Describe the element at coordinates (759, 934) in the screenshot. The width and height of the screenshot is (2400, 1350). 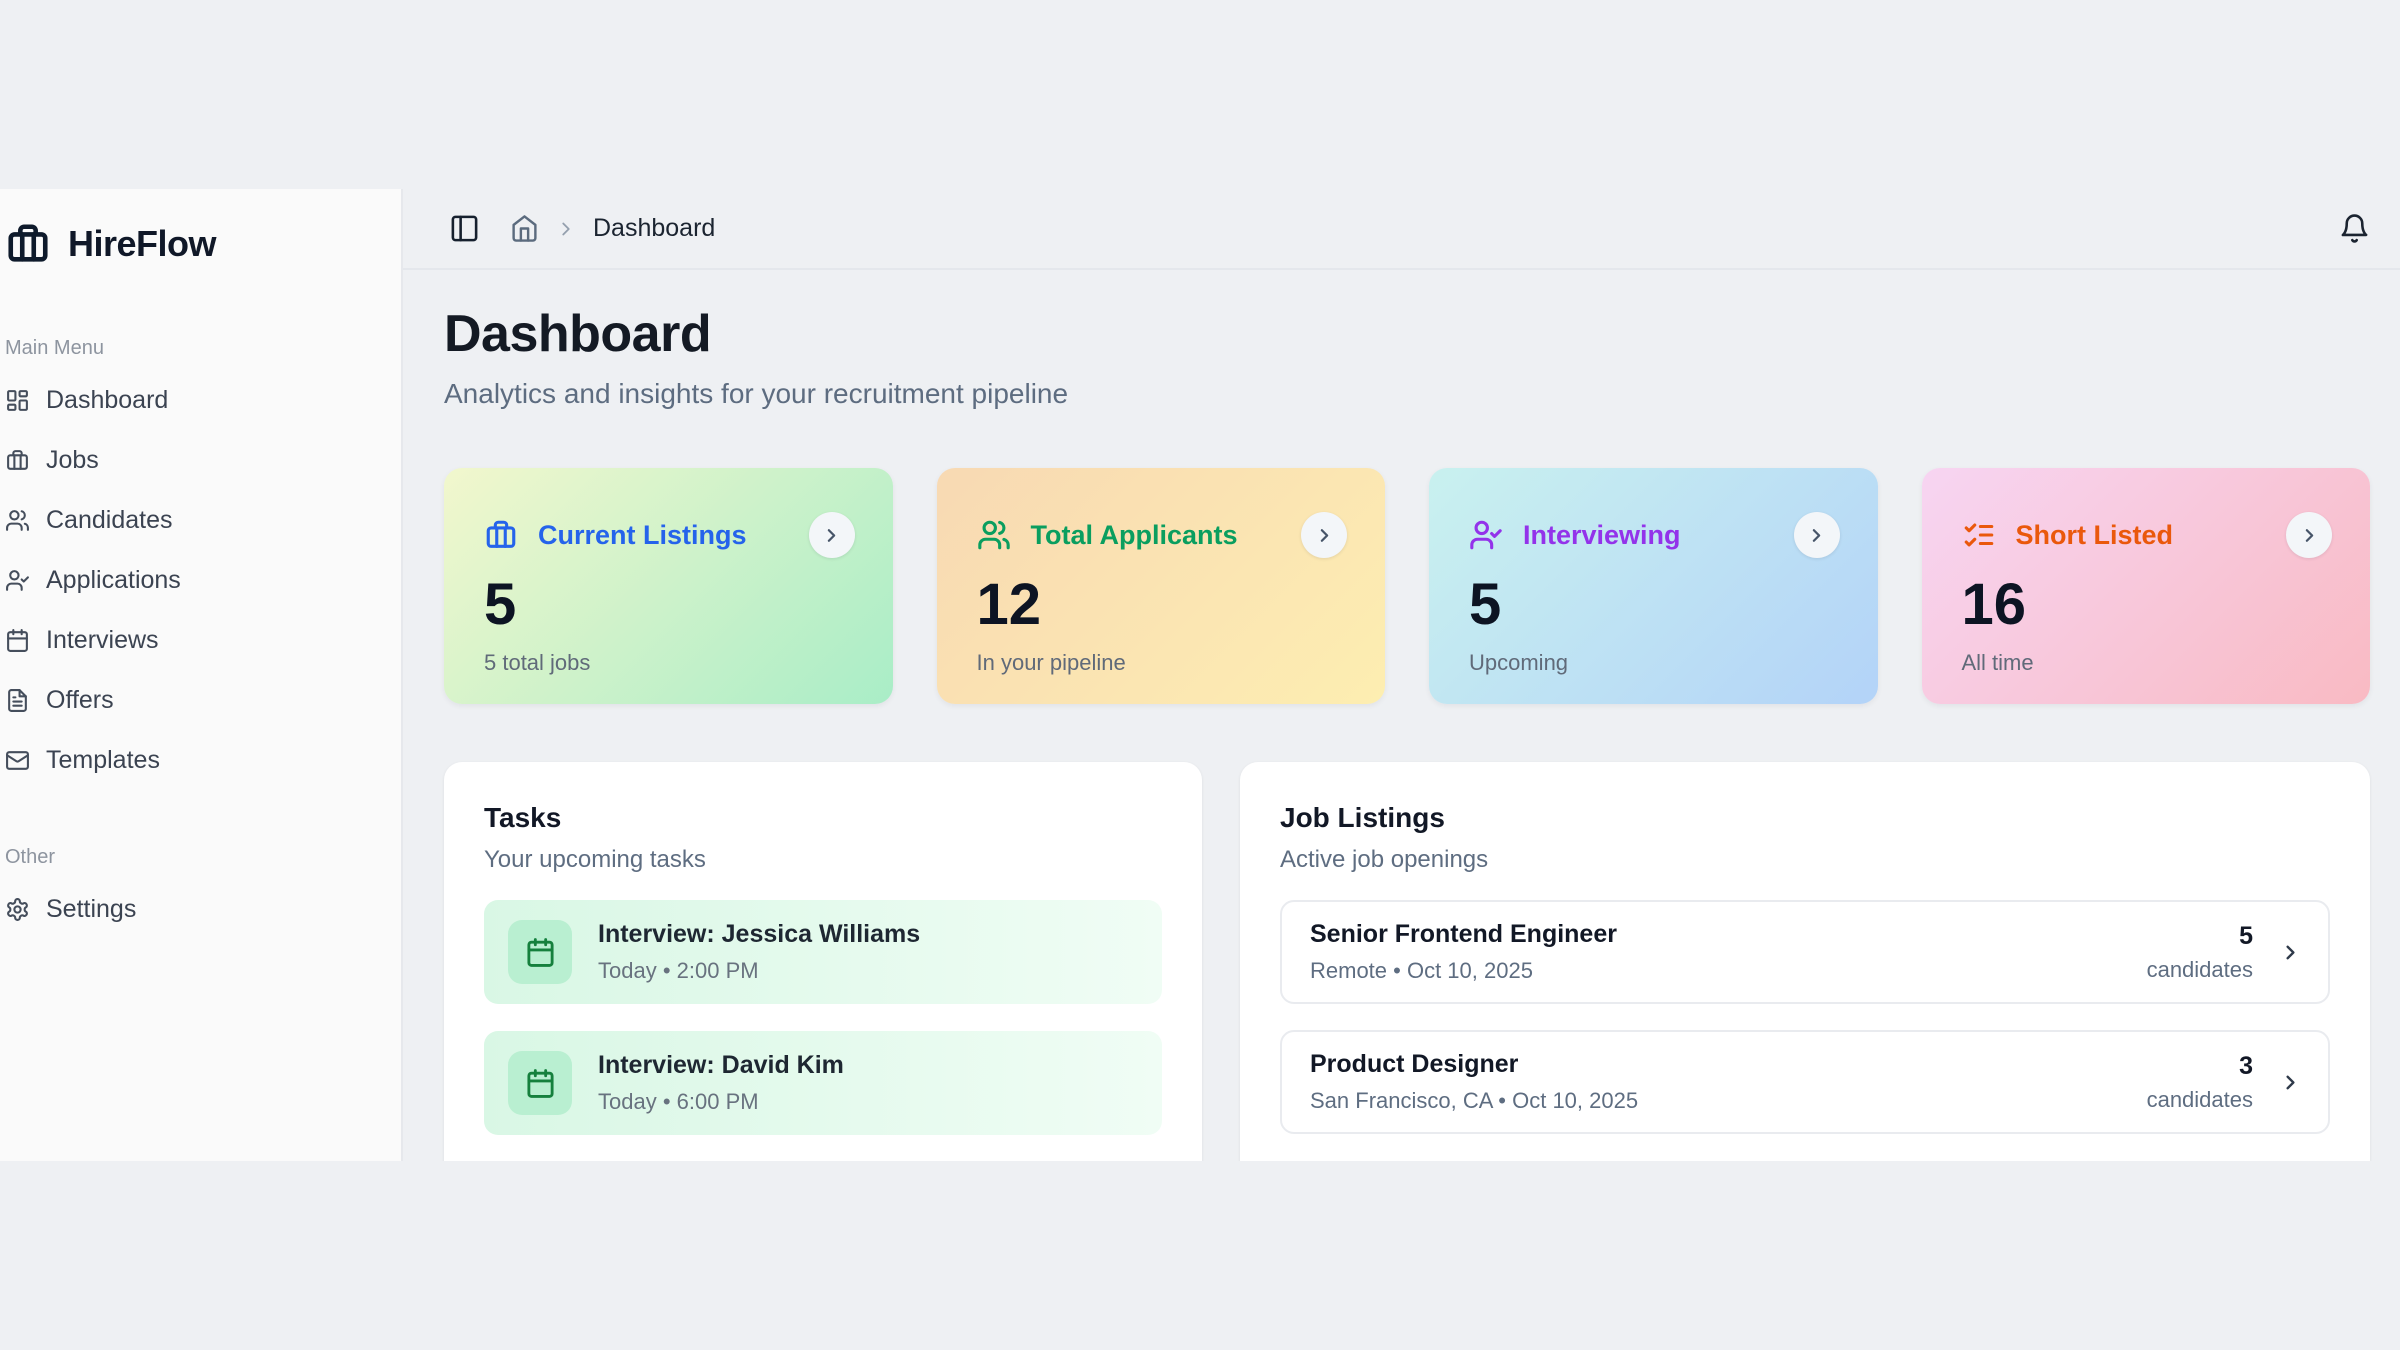
I see `task-title: Interview: Jessica Williams` at that location.